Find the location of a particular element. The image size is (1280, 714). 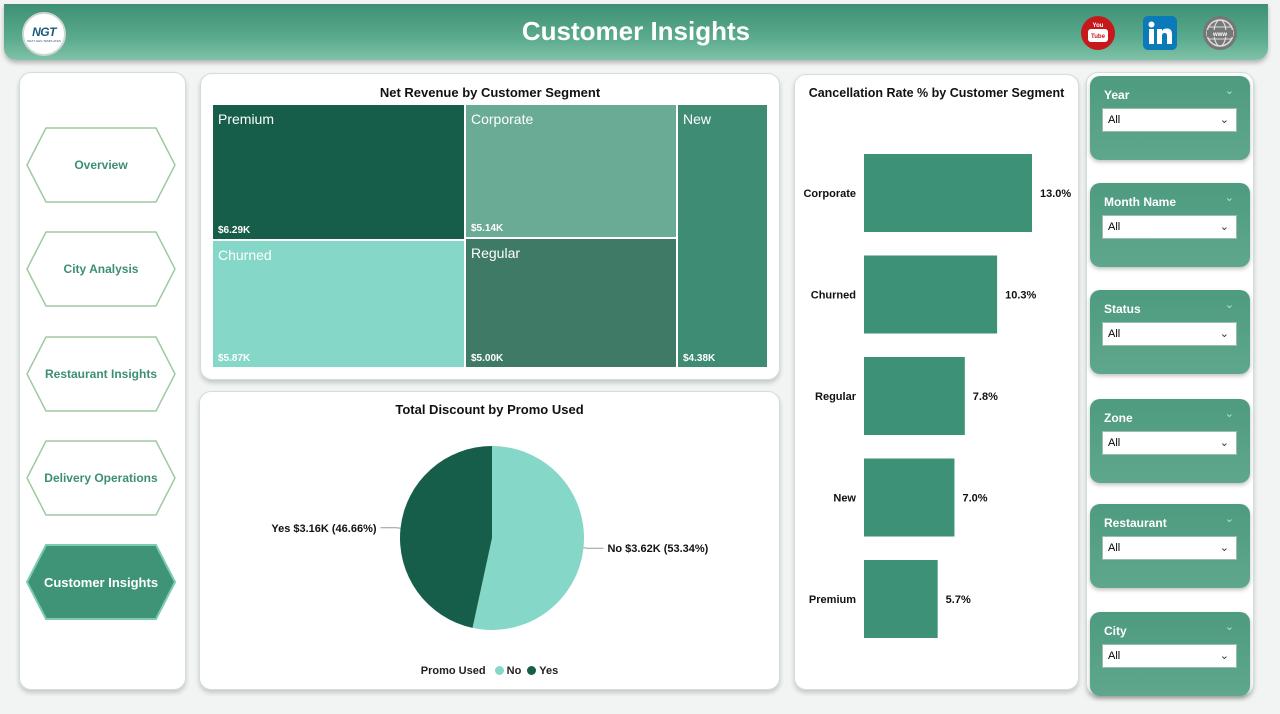

pie-slice-yes is located at coordinates (445, 537).